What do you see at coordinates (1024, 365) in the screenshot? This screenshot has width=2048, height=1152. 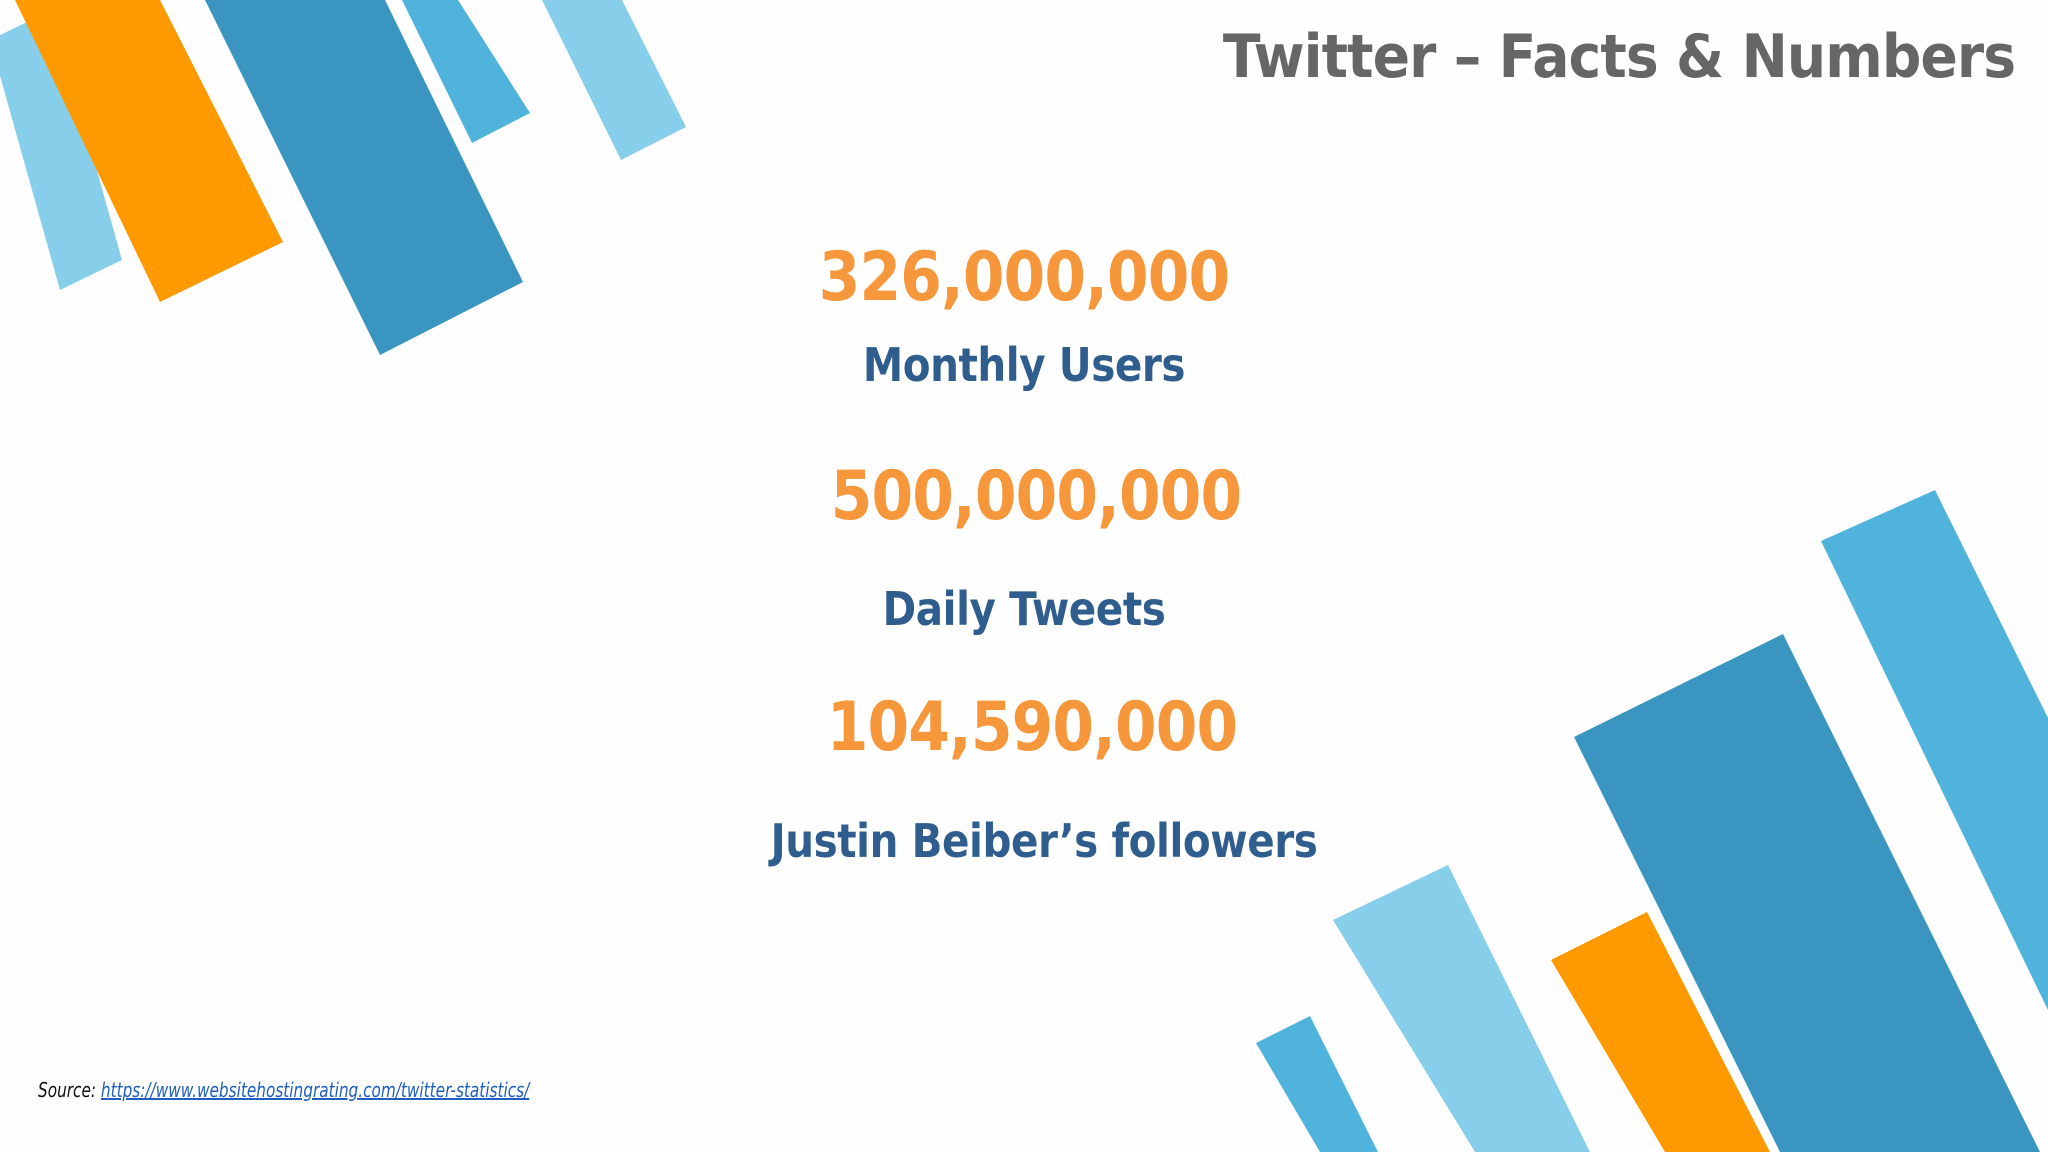 I see `stat-label-monthly-users: Monthly Users` at bounding box center [1024, 365].